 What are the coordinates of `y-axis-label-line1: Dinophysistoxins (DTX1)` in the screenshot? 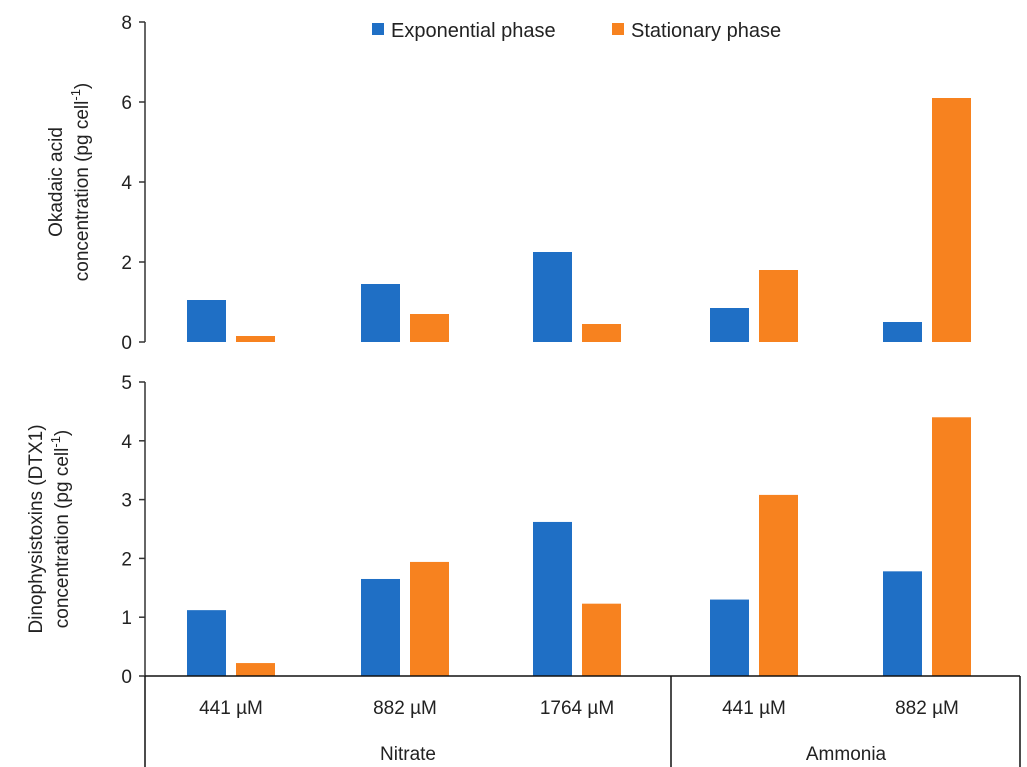 It's located at (36, 528).